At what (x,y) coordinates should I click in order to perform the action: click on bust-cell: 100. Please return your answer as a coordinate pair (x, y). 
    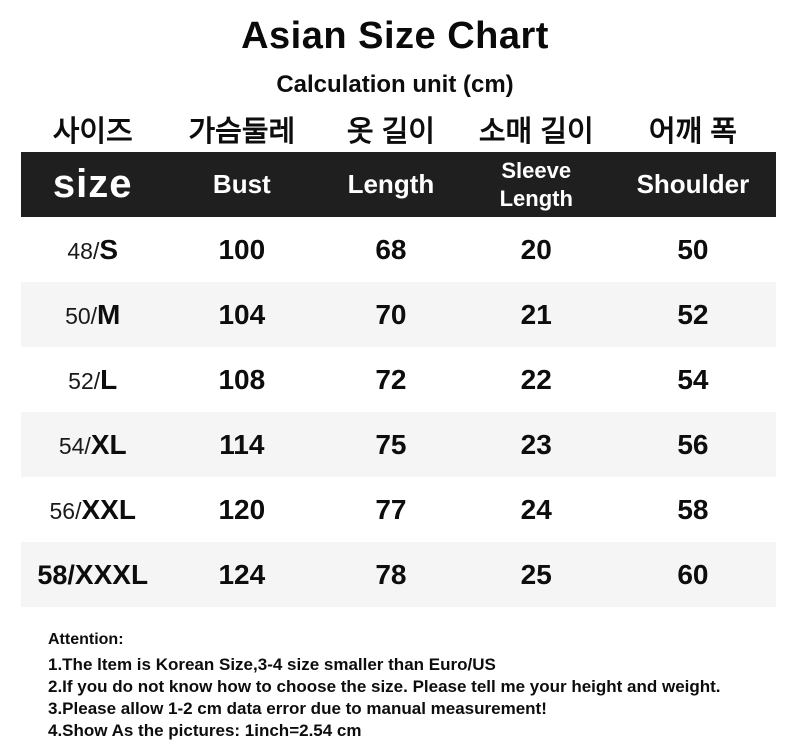
    Looking at the image, I should click on (242, 249).